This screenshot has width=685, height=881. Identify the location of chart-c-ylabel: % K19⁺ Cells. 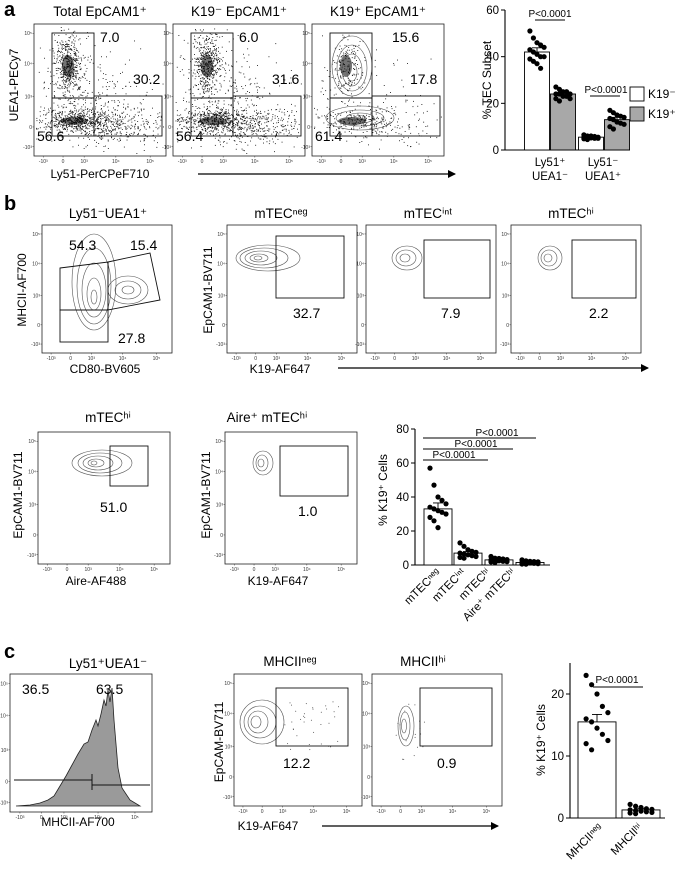
(541, 740).